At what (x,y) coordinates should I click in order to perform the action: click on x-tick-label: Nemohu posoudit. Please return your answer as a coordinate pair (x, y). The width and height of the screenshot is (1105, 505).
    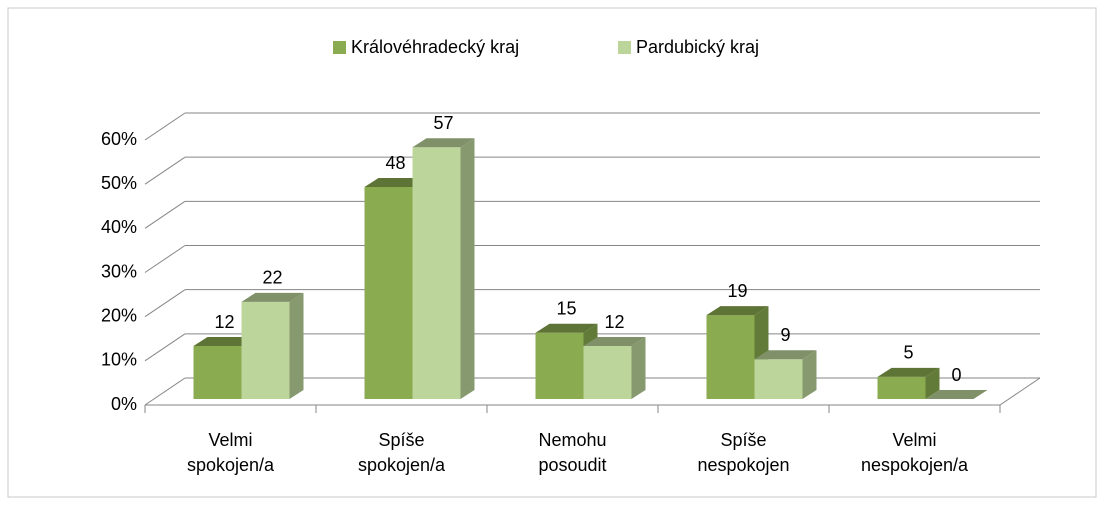
    Looking at the image, I should click on (572, 452).